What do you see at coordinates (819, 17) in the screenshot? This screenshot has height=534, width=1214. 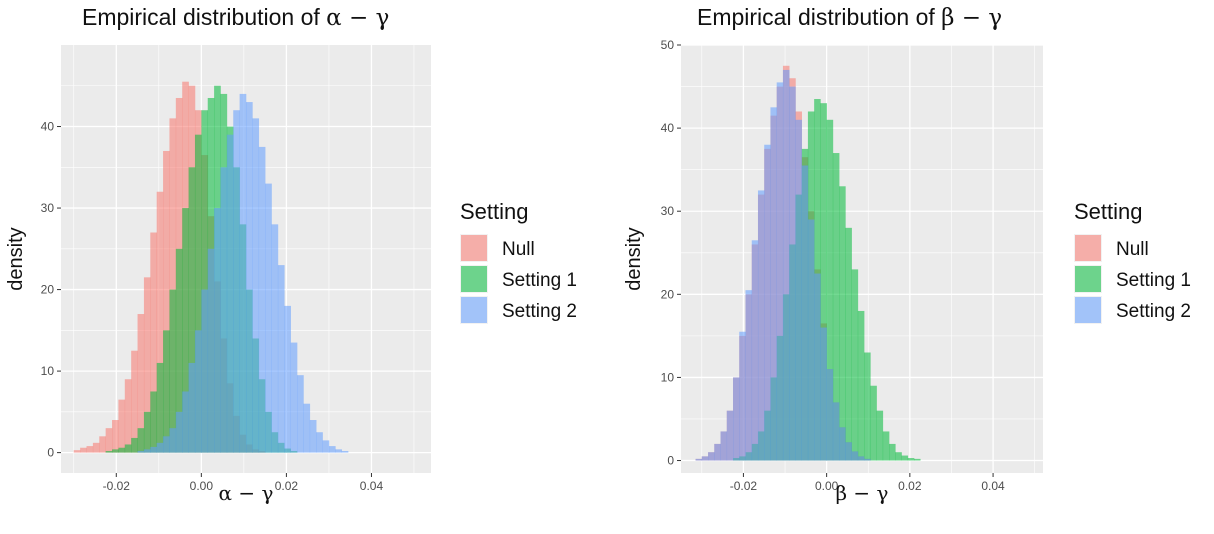 I see `chart-title-right-prefix: Empirical distribution of` at bounding box center [819, 17].